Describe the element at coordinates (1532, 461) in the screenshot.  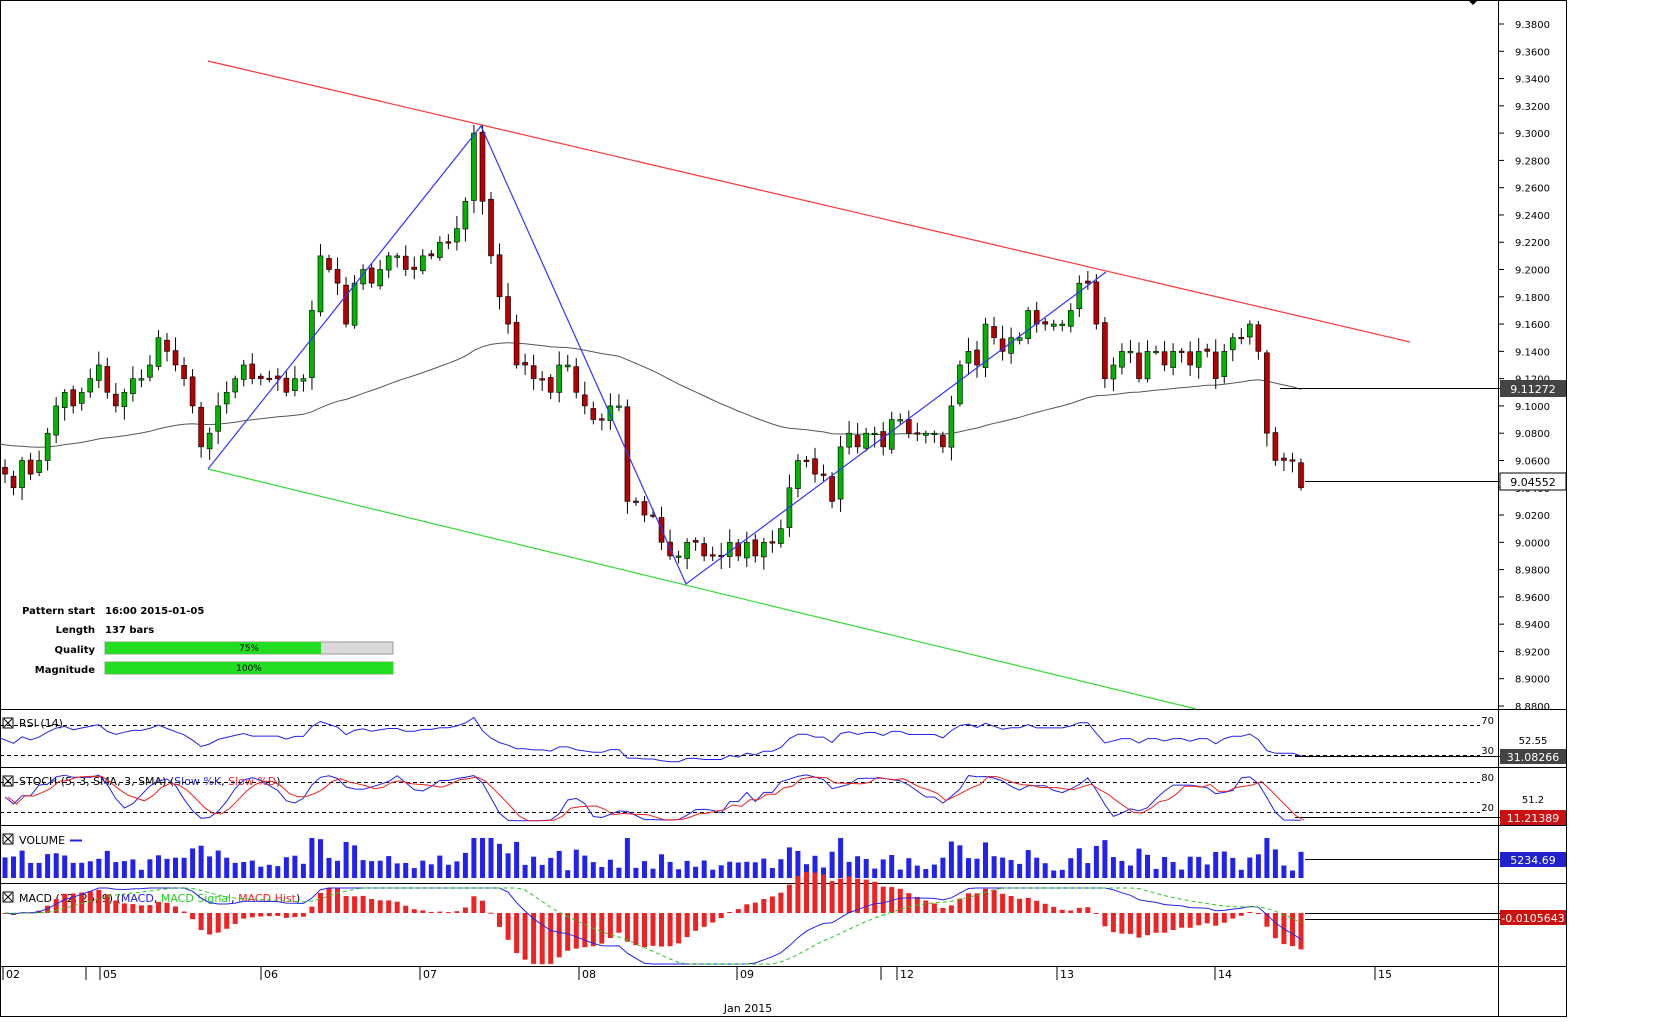
I see `ytick-label: 9.0600` at that location.